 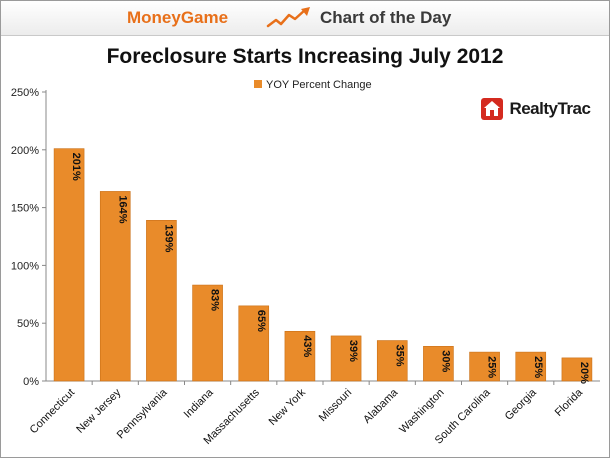 I want to click on y-tick-label: 250%, so click(x=25, y=93).